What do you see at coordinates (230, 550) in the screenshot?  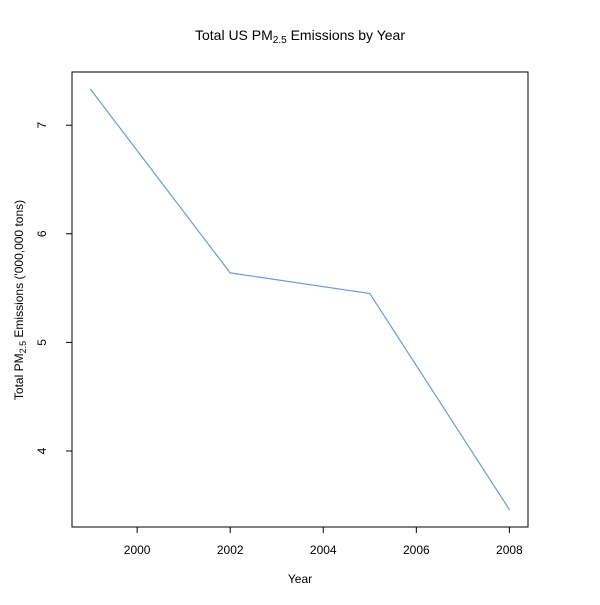 I see `x-tick-label: 2002` at bounding box center [230, 550].